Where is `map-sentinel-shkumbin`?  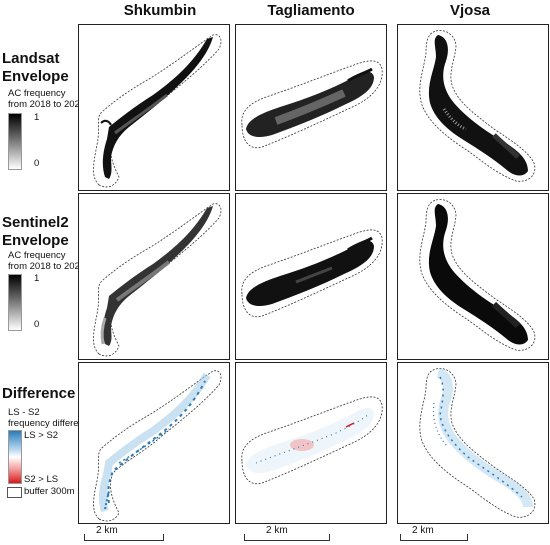 map-sentinel-shkumbin is located at coordinates (154, 276).